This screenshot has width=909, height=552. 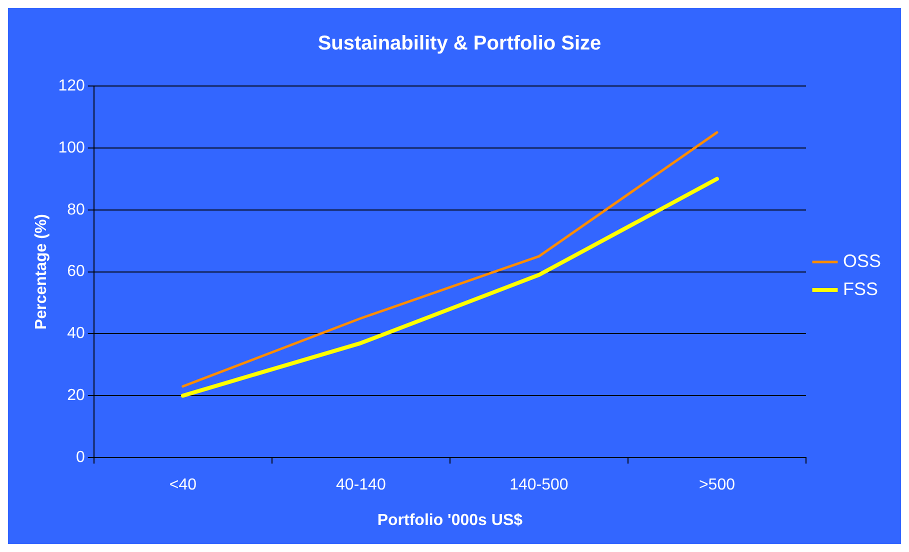 I want to click on x-axis-title: Portfolio '000s US$, so click(x=450, y=520).